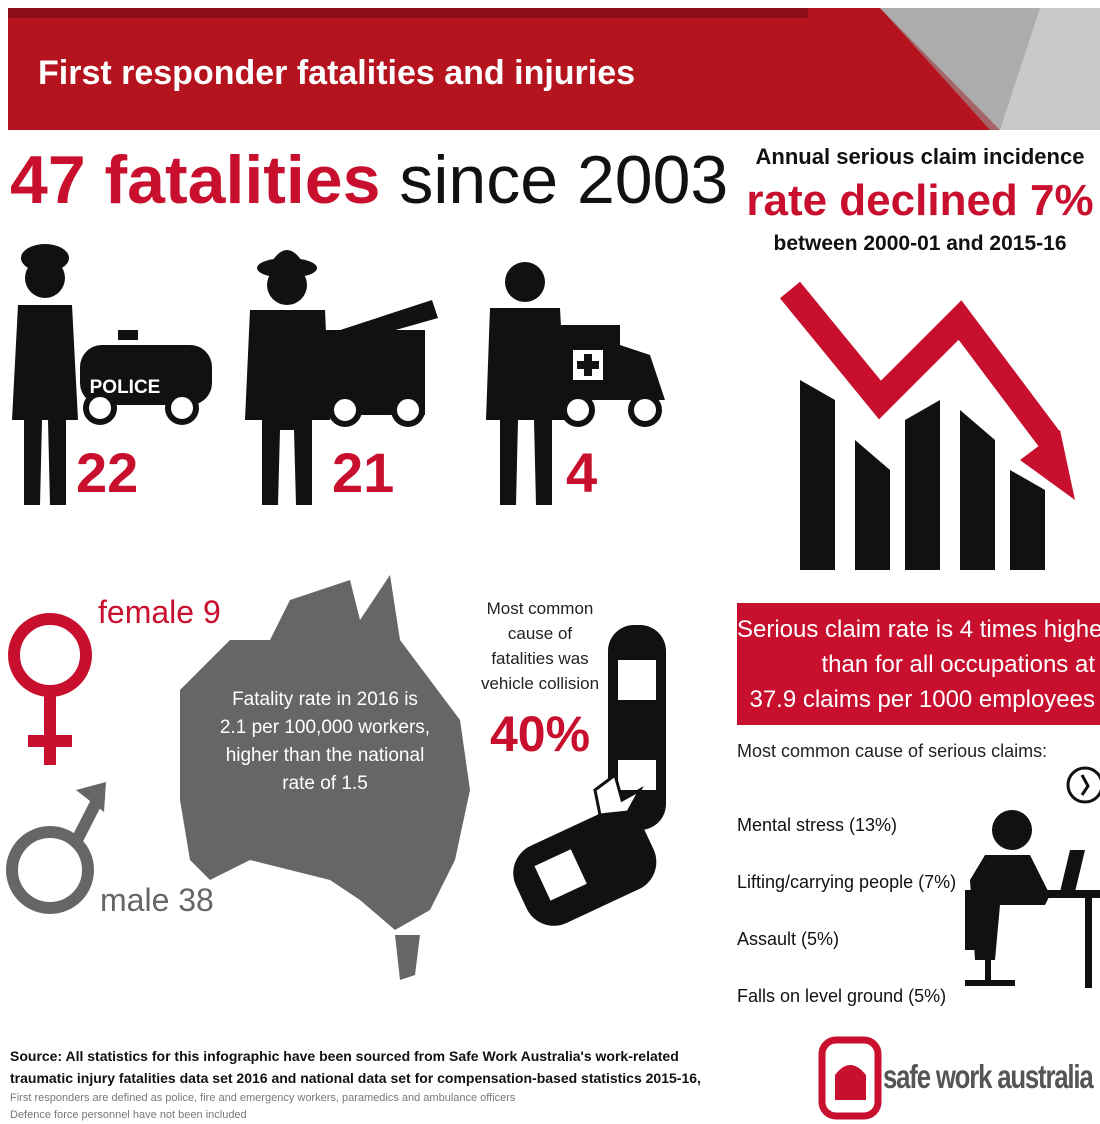 The width and height of the screenshot is (1100, 1124). Describe the element at coordinates (341, 377) in the screenshot. I see `firefighter-icon` at that location.